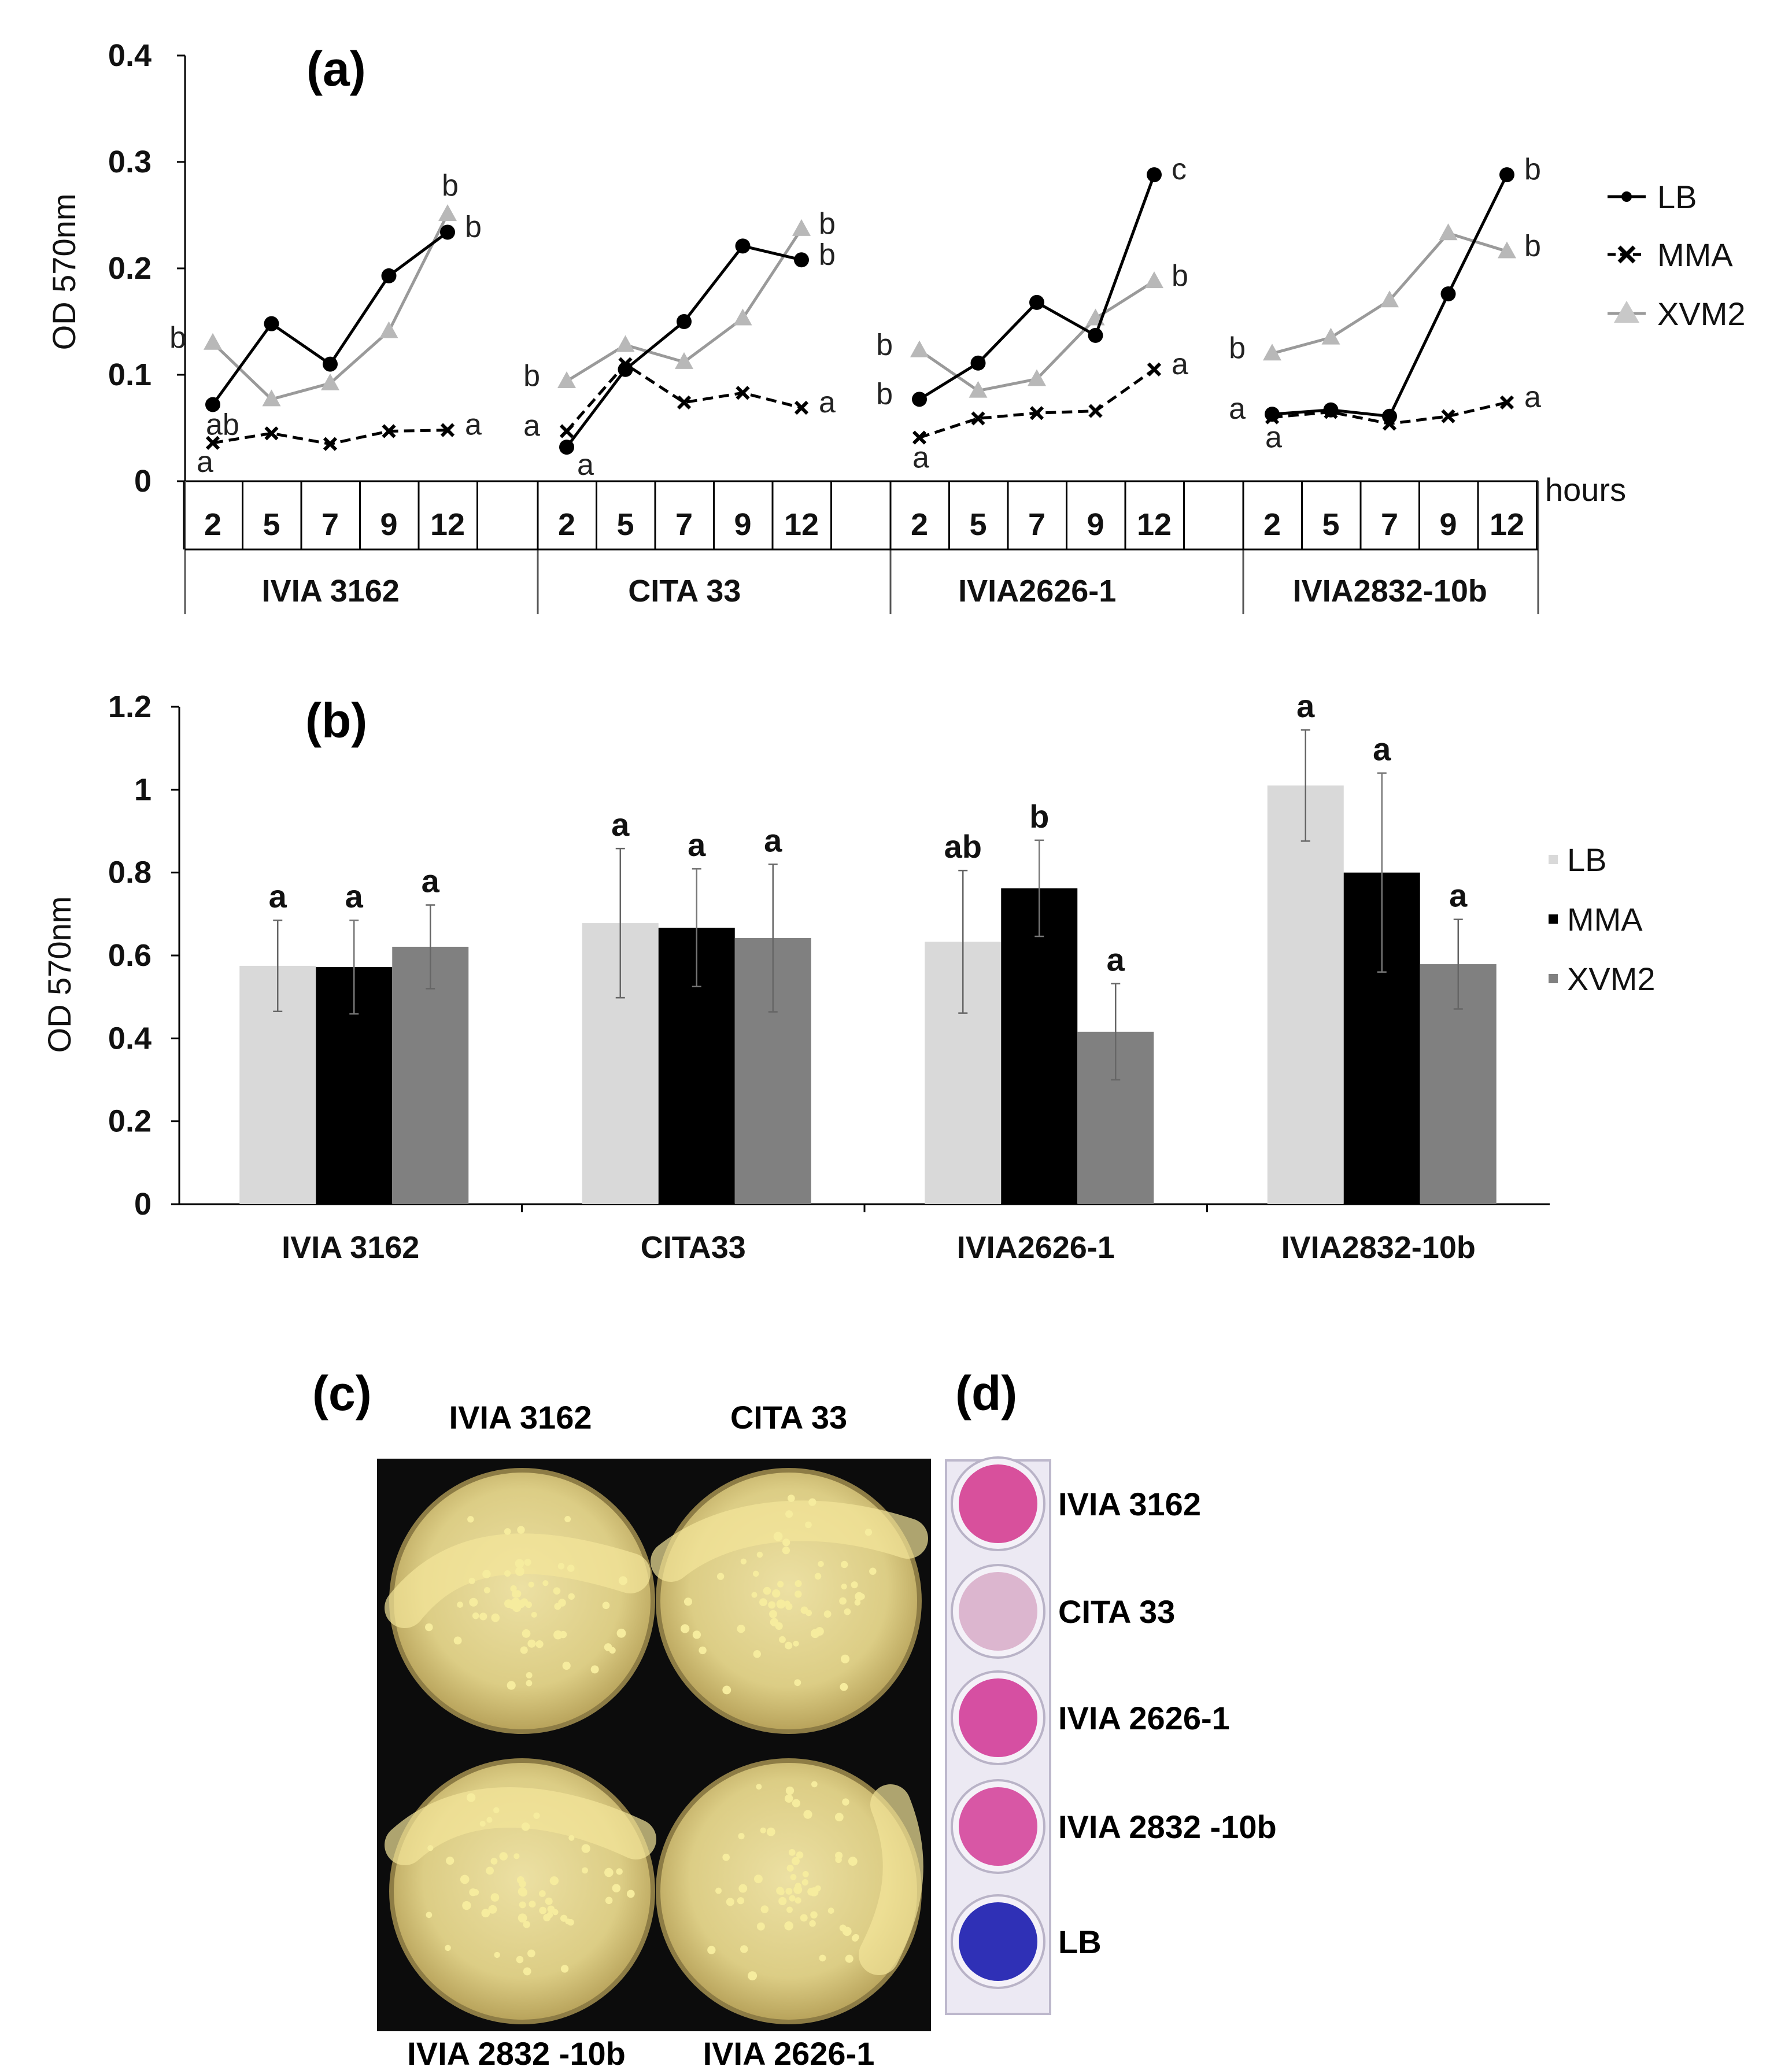 The image size is (1792, 2070). Describe the element at coordinates (1626, 196) in the screenshot. I see `legend-marker-lb` at that location.